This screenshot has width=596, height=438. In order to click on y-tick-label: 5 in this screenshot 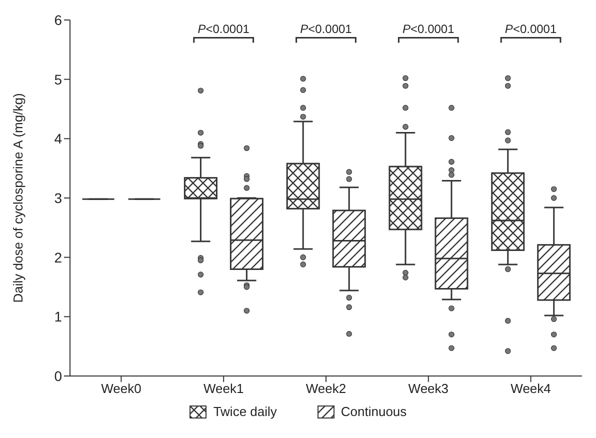, I will do `click(58, 79)`.